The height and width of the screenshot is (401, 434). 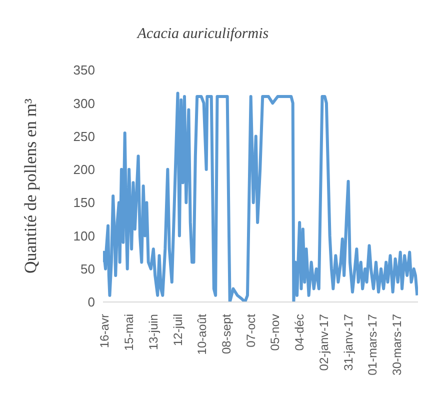 I want to click on x-tick-label: 12-juil, so click(x=177, y=330).